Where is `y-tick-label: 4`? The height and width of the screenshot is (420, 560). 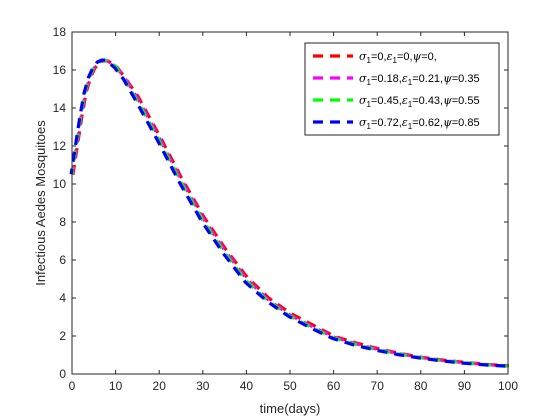
y-tick-label: 4 is located at coordinates (62, 298).